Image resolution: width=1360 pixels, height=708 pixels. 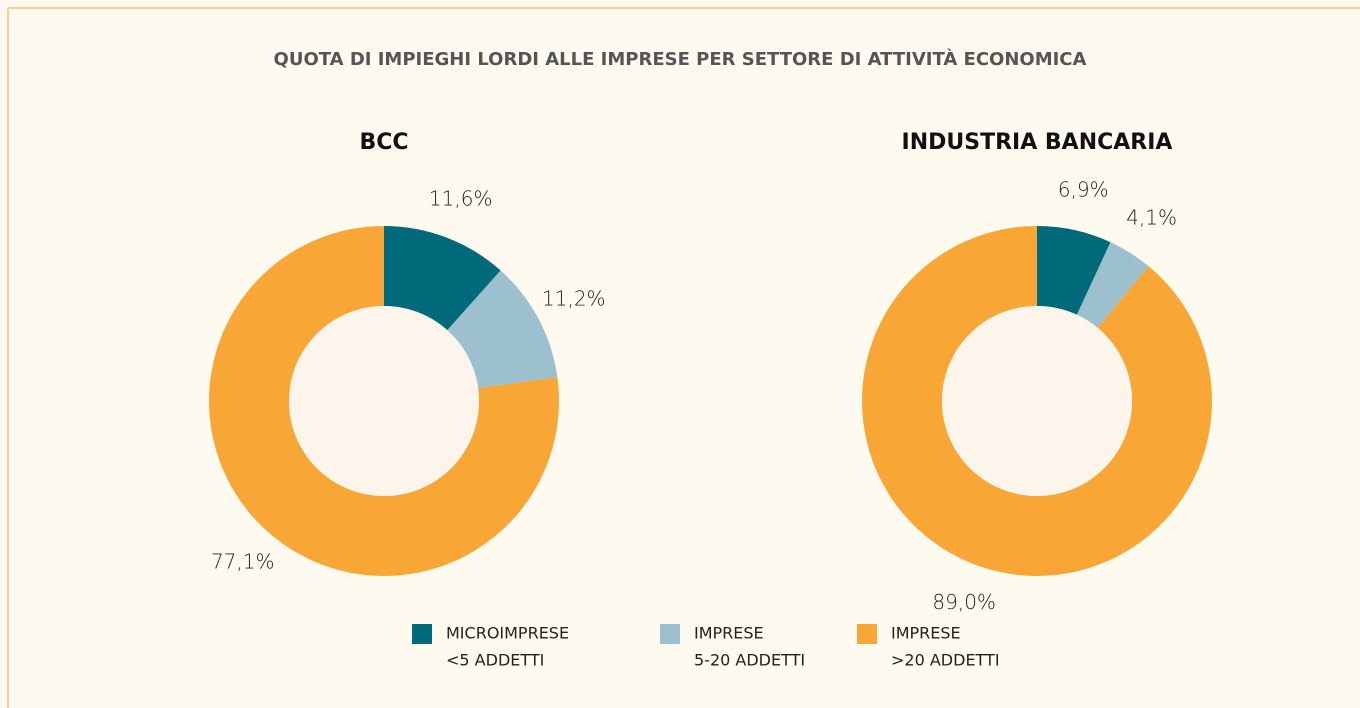 I want to click on legend-label: 5-20 ADDETTI, so click(x=749, y=660).